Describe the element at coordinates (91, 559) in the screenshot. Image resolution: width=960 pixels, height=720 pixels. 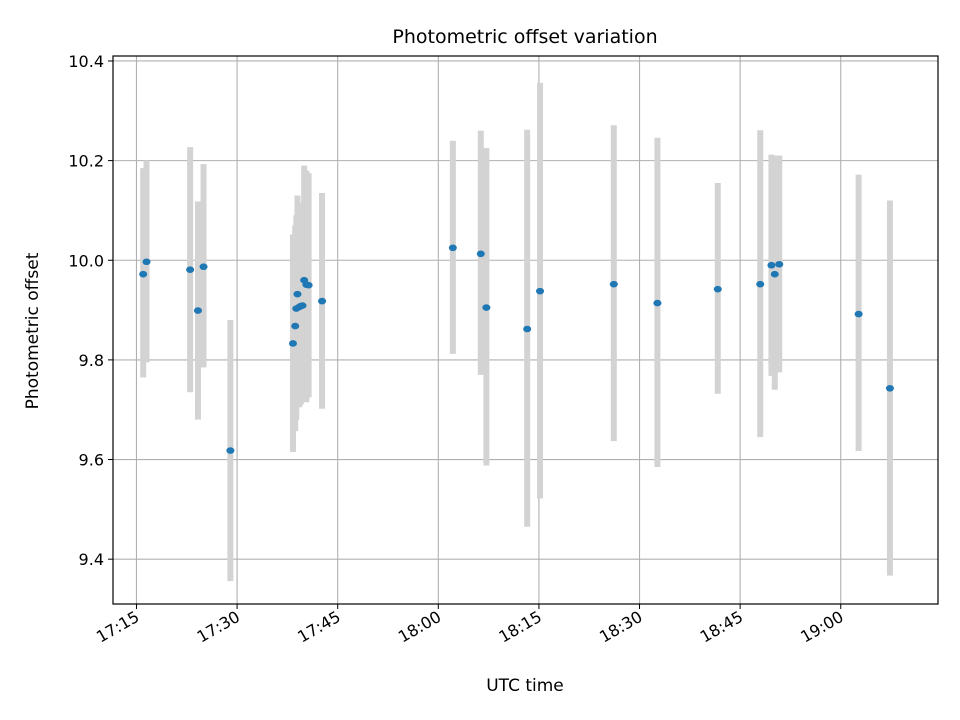
I see `y-tick-label: 9.4` at that location.